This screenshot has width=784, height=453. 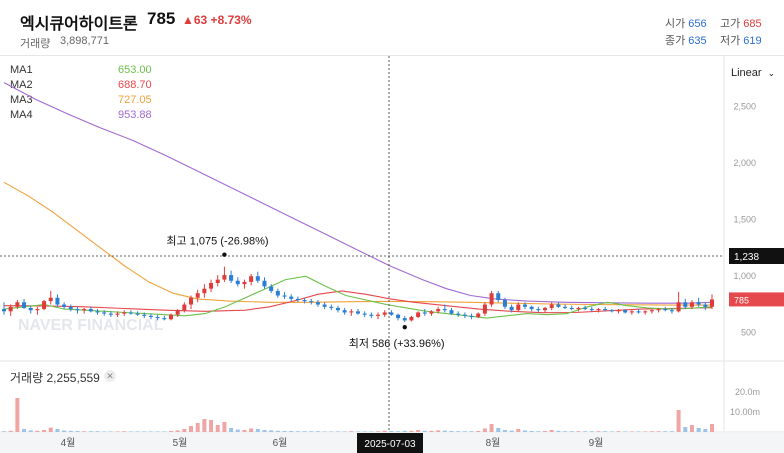 What do you see at coordinates (390, 444) in the screenshot?
I see `crosshair-date-text: 2025-07-03` at bounding box center [390, 444].